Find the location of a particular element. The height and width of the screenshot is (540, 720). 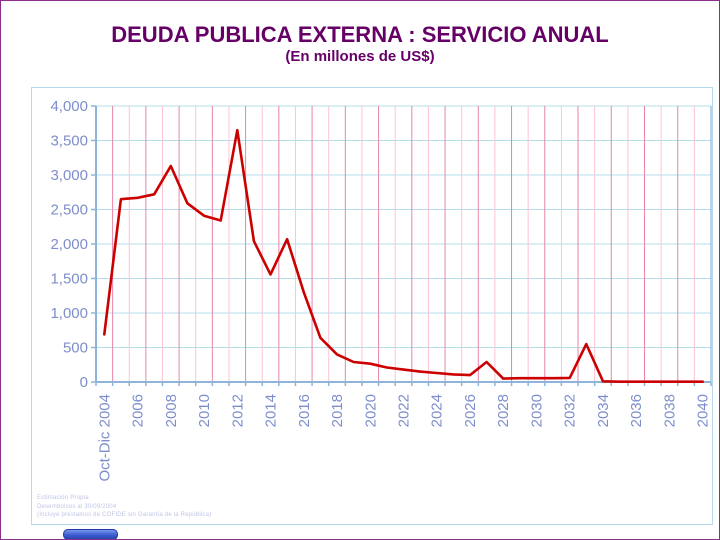

svg-text: Oct-Dic 2004 is located at coordinates (104, 438).